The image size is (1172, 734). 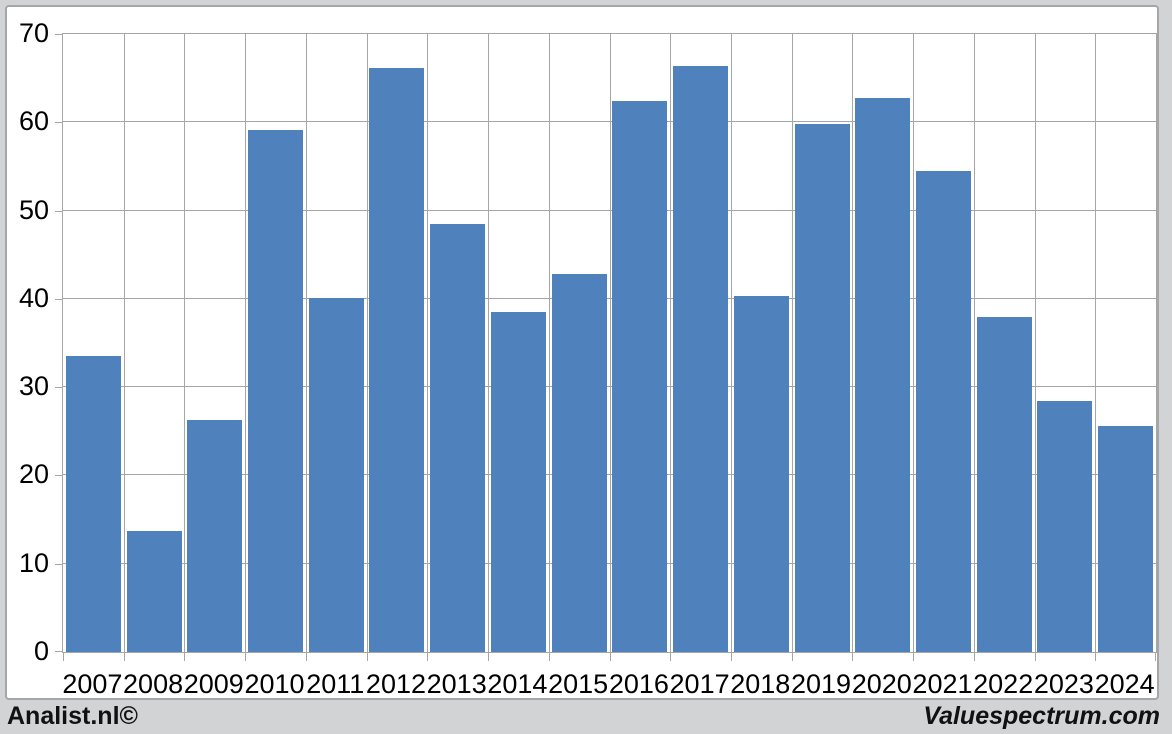 I want to click on bar-2018, so click(x=761, y=474).